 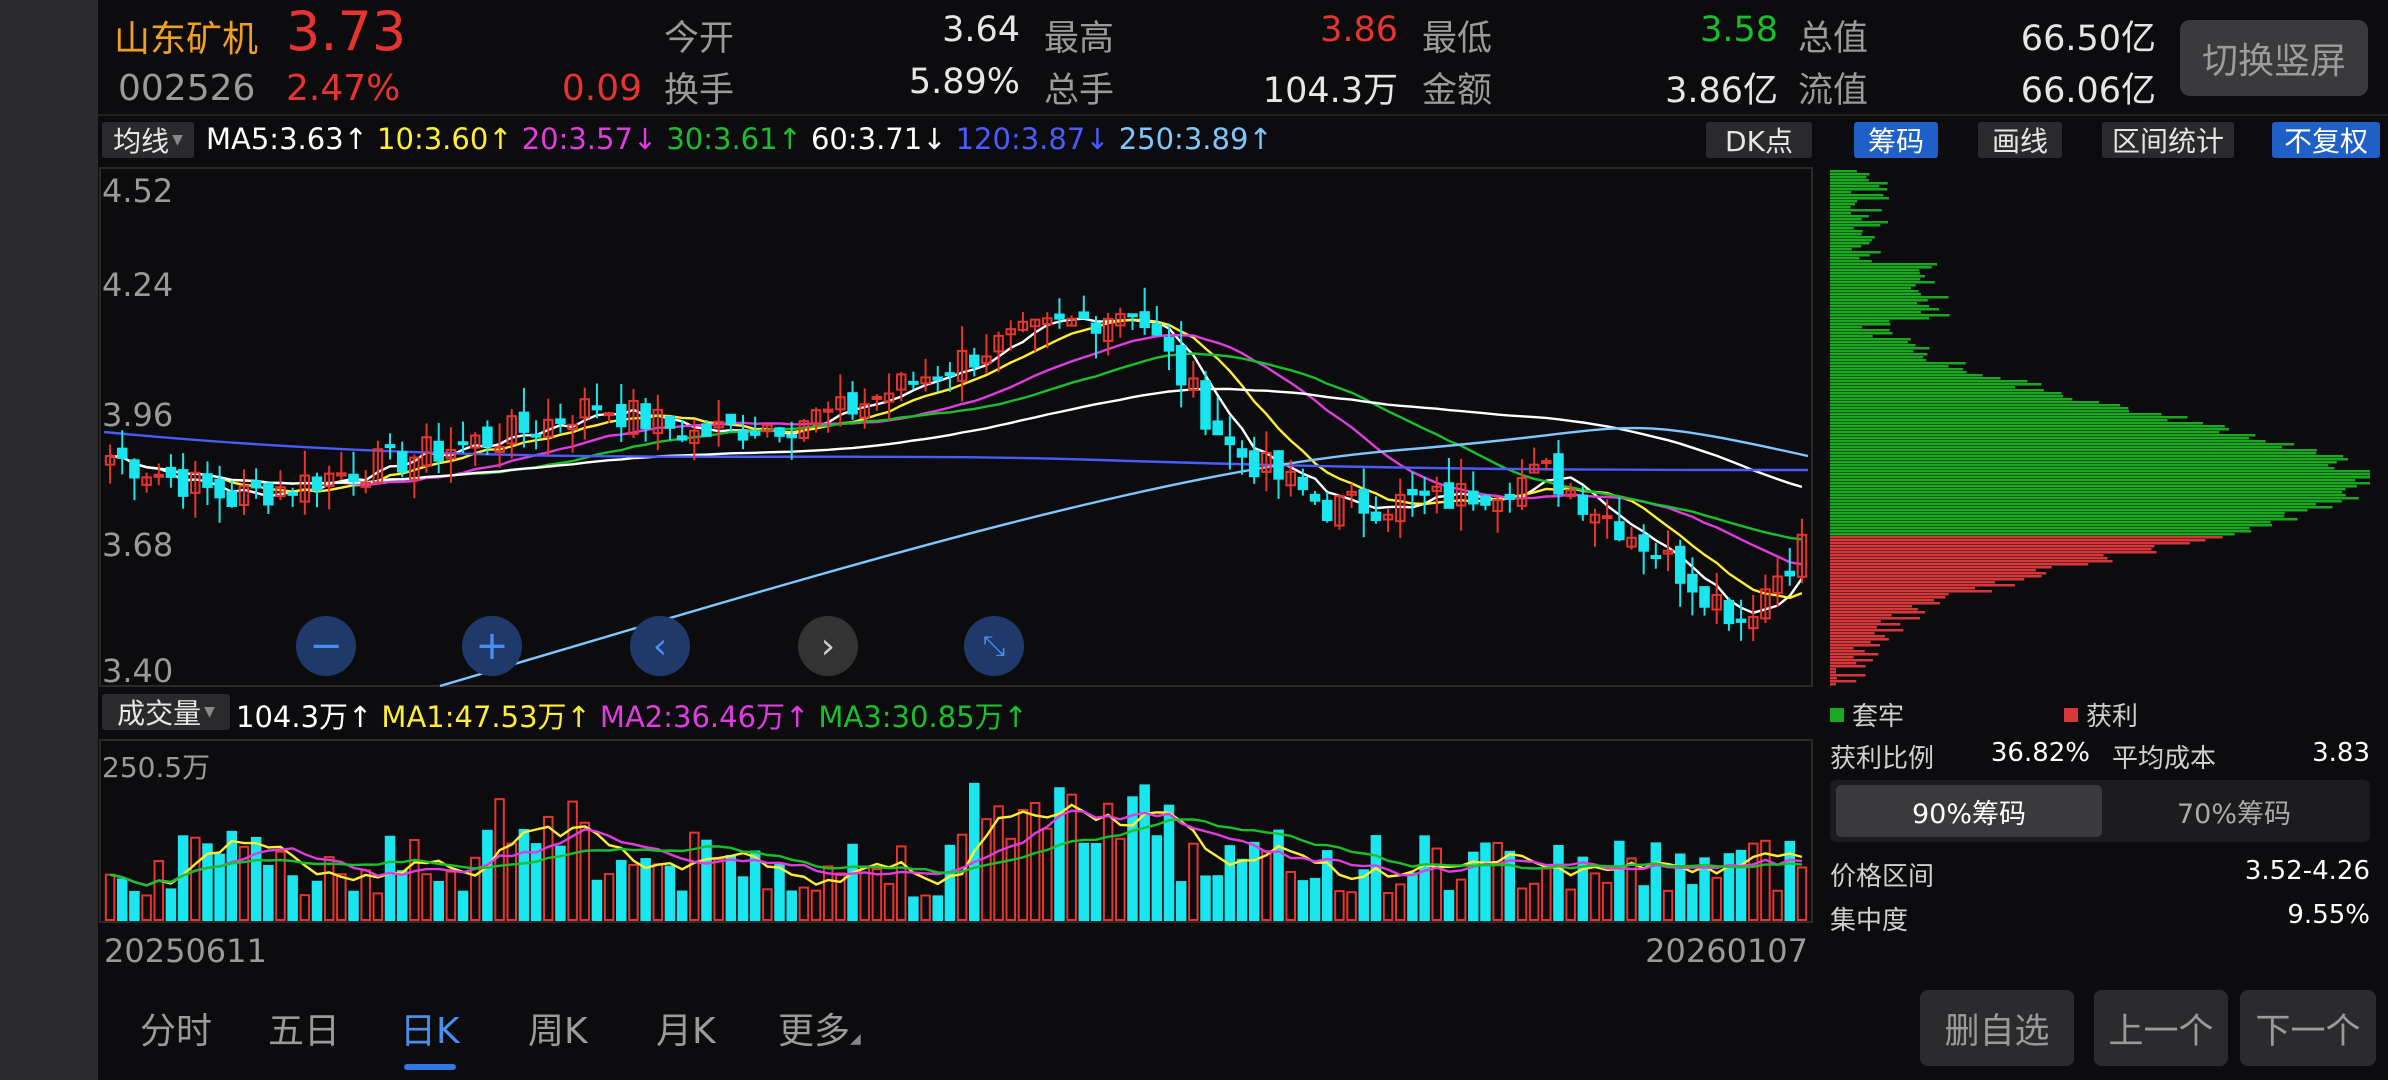 What do you see at coordinates (2274, 58) in the screenshot?
I see `switch-portrait-button: 切换竖屏` at bounding box center [2274, 58].